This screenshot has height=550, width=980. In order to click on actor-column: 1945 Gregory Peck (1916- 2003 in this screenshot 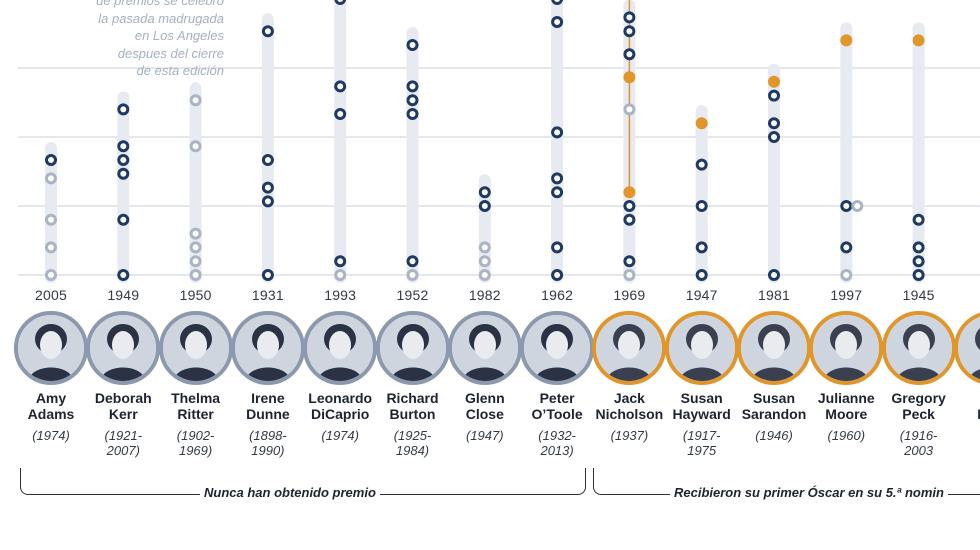, I will do `click(919, 371)`.